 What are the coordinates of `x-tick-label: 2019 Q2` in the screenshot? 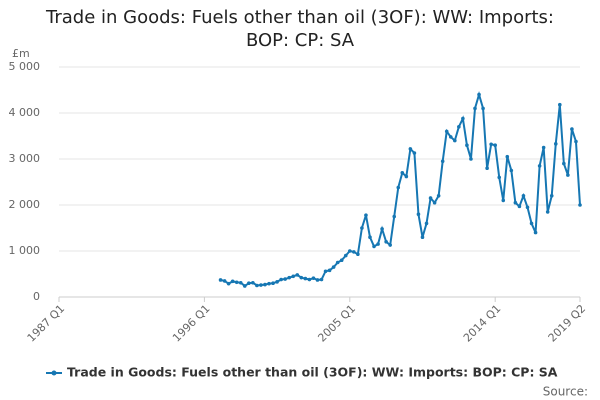 It's located at (567, 323).